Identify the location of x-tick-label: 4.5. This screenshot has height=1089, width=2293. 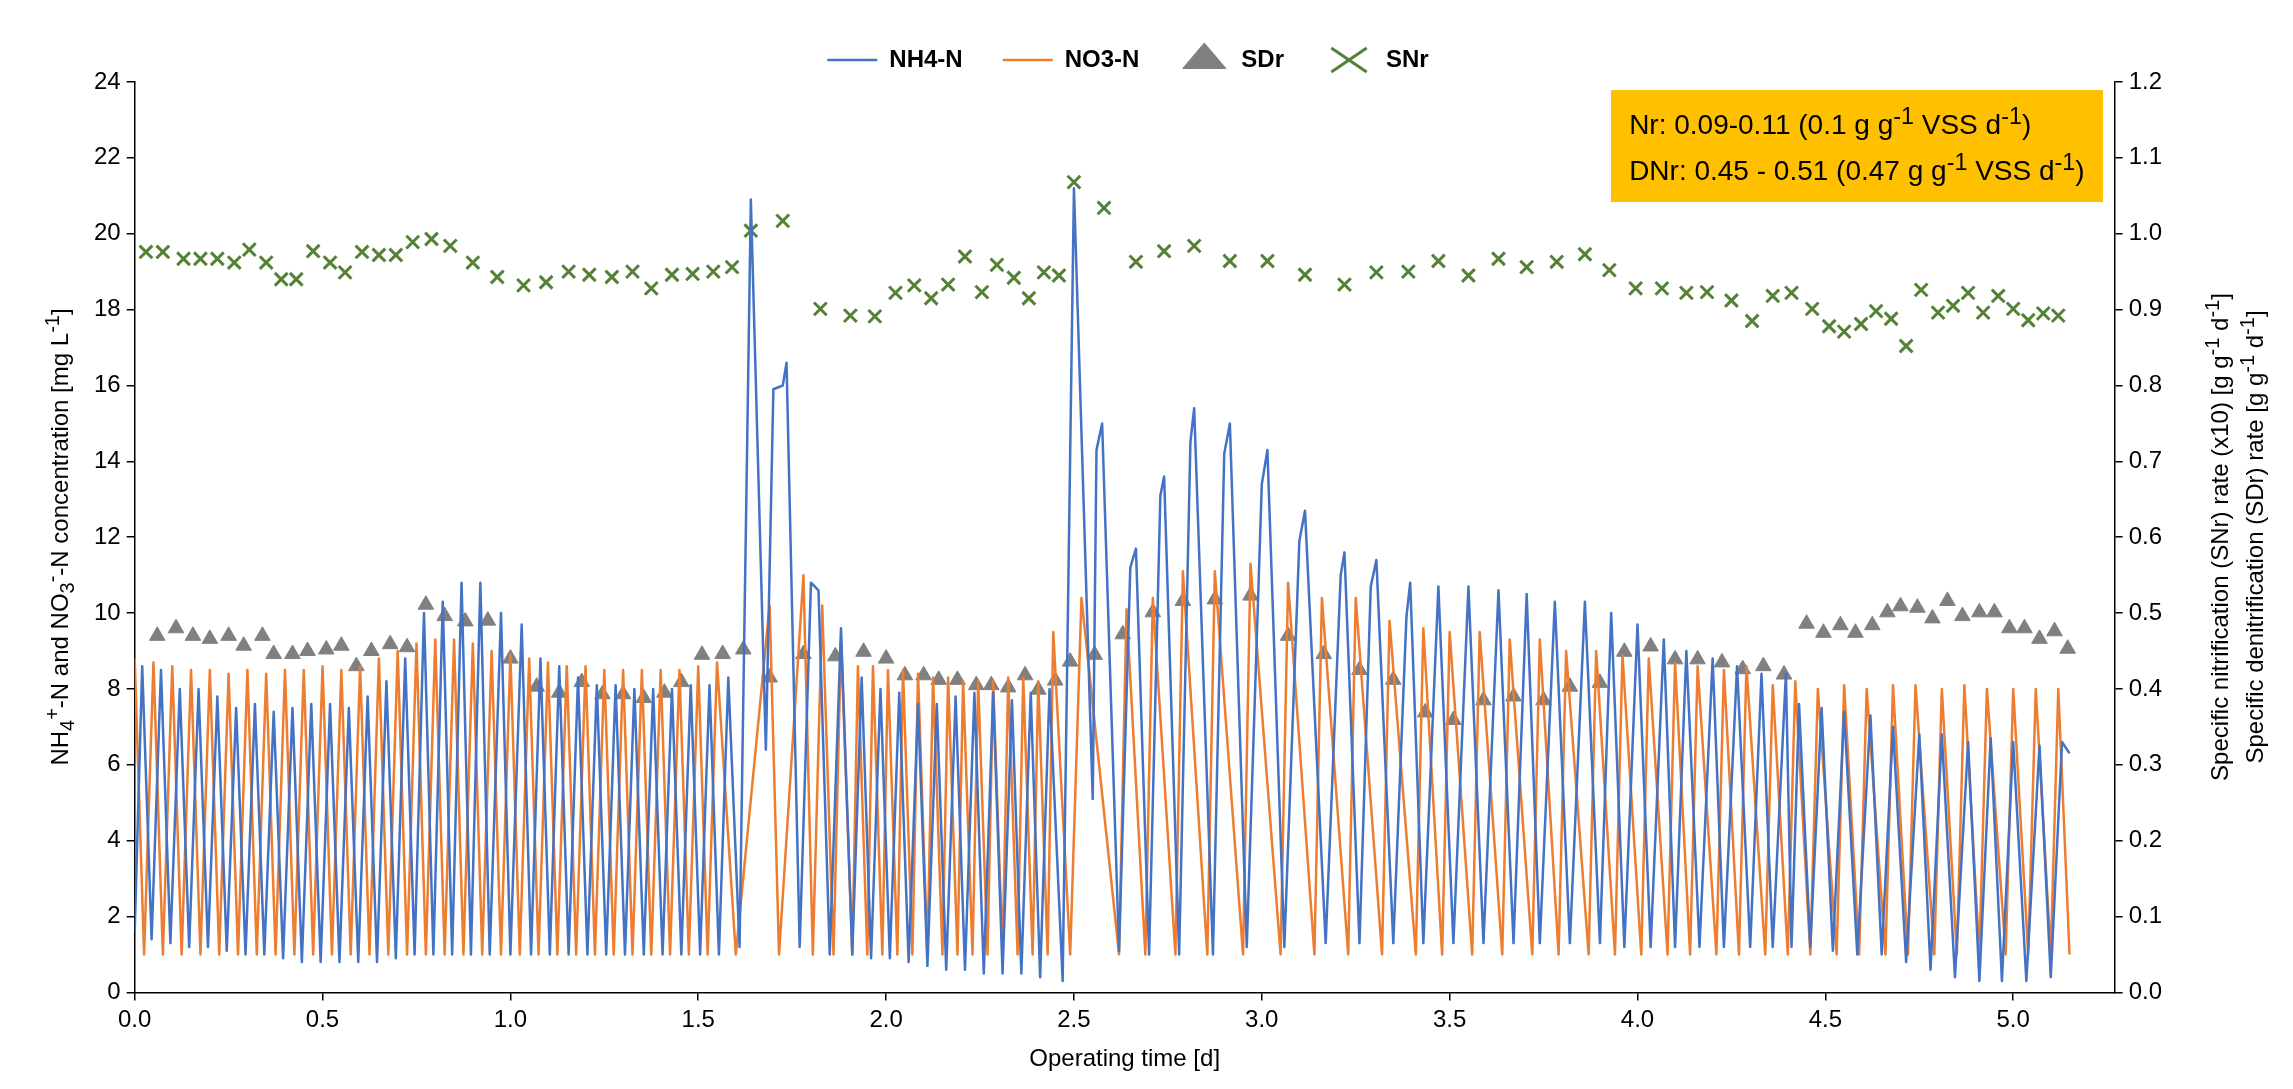
(1825, 1019).